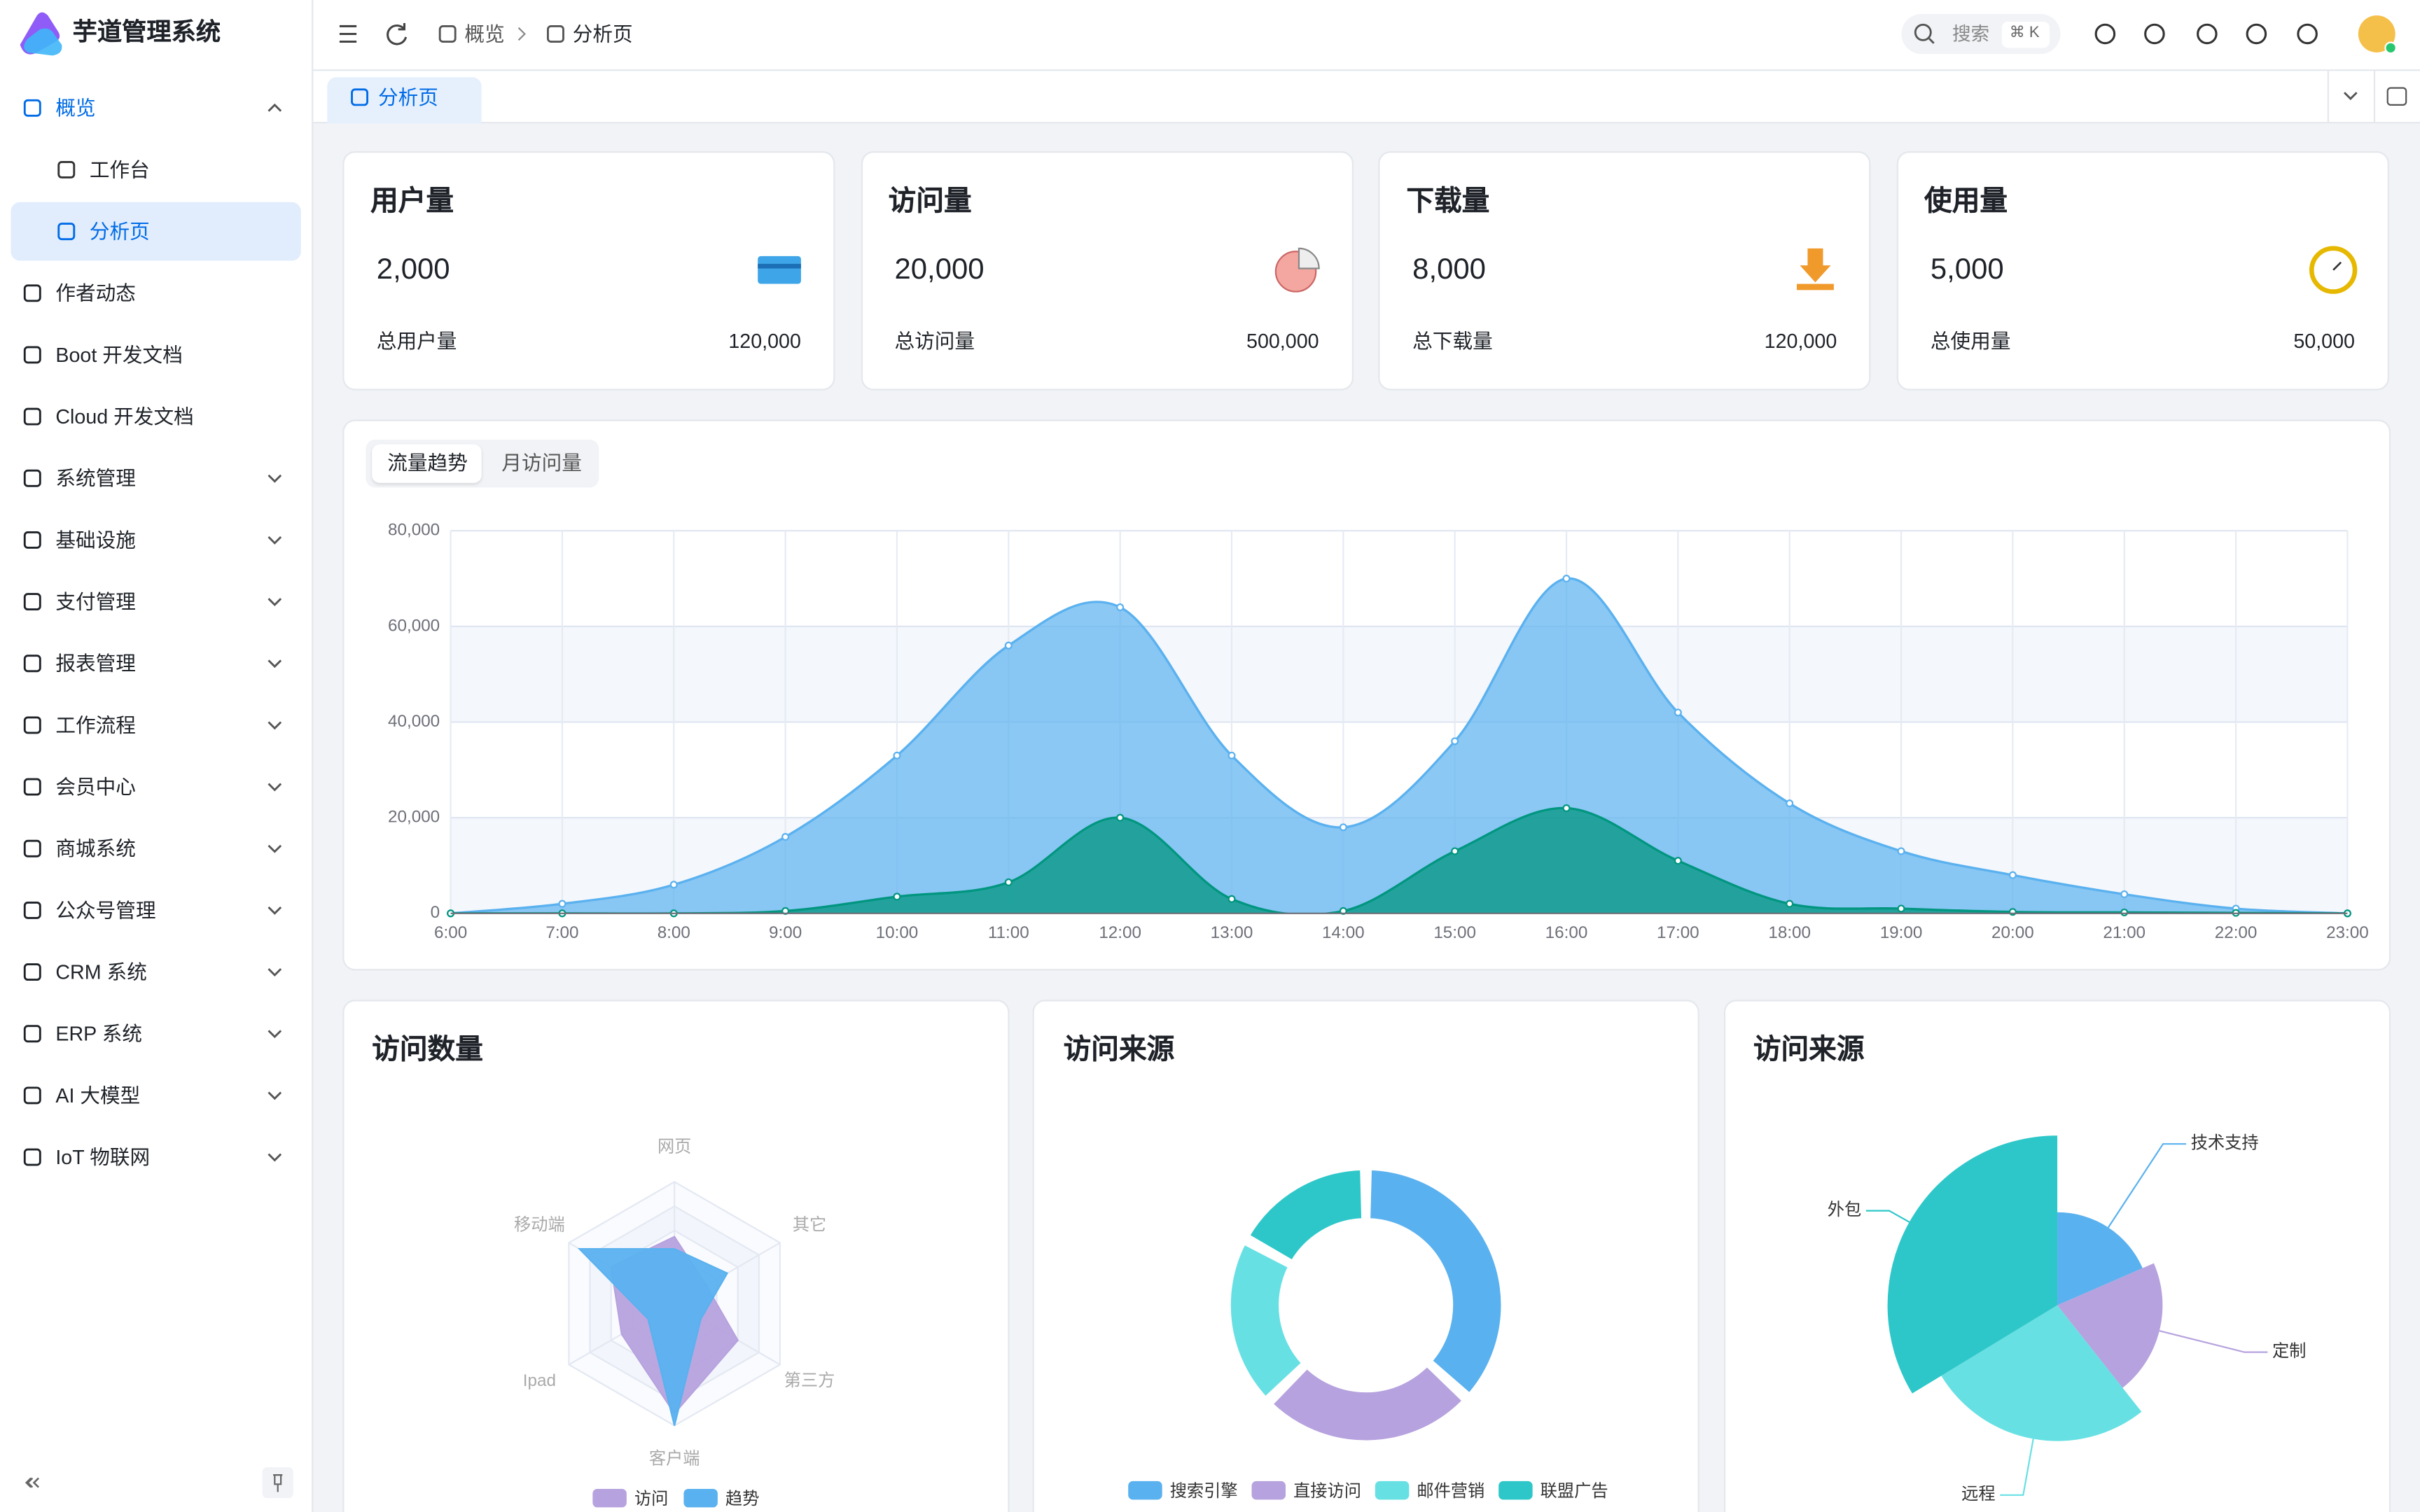 Image resolution: width=2420 pixels, height=1512 pixels. I want to click on radar-indicator: 客户端, so click(674, 1458).